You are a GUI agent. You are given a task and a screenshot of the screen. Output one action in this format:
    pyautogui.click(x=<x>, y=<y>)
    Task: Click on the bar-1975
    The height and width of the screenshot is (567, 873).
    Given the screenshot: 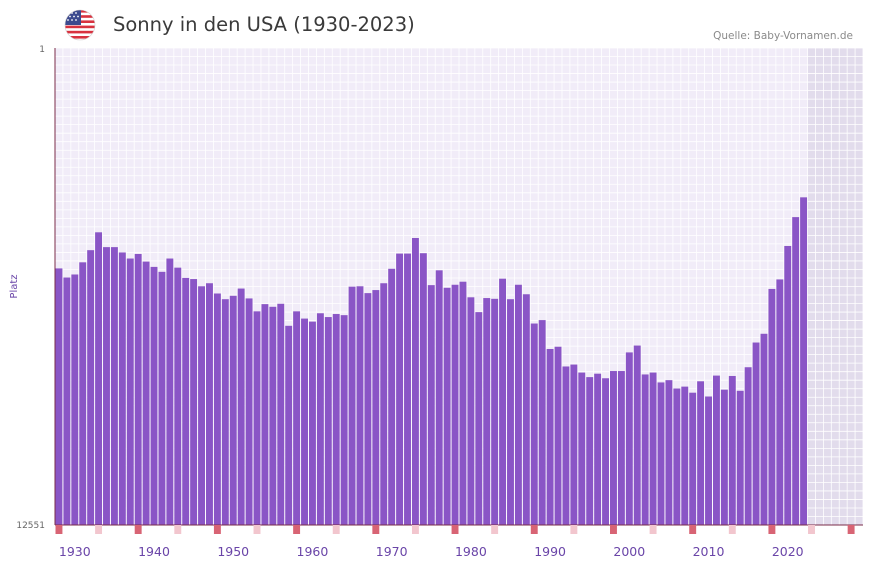 What is the action you would take?
    pyautogui.click(x=431, y=405)
    